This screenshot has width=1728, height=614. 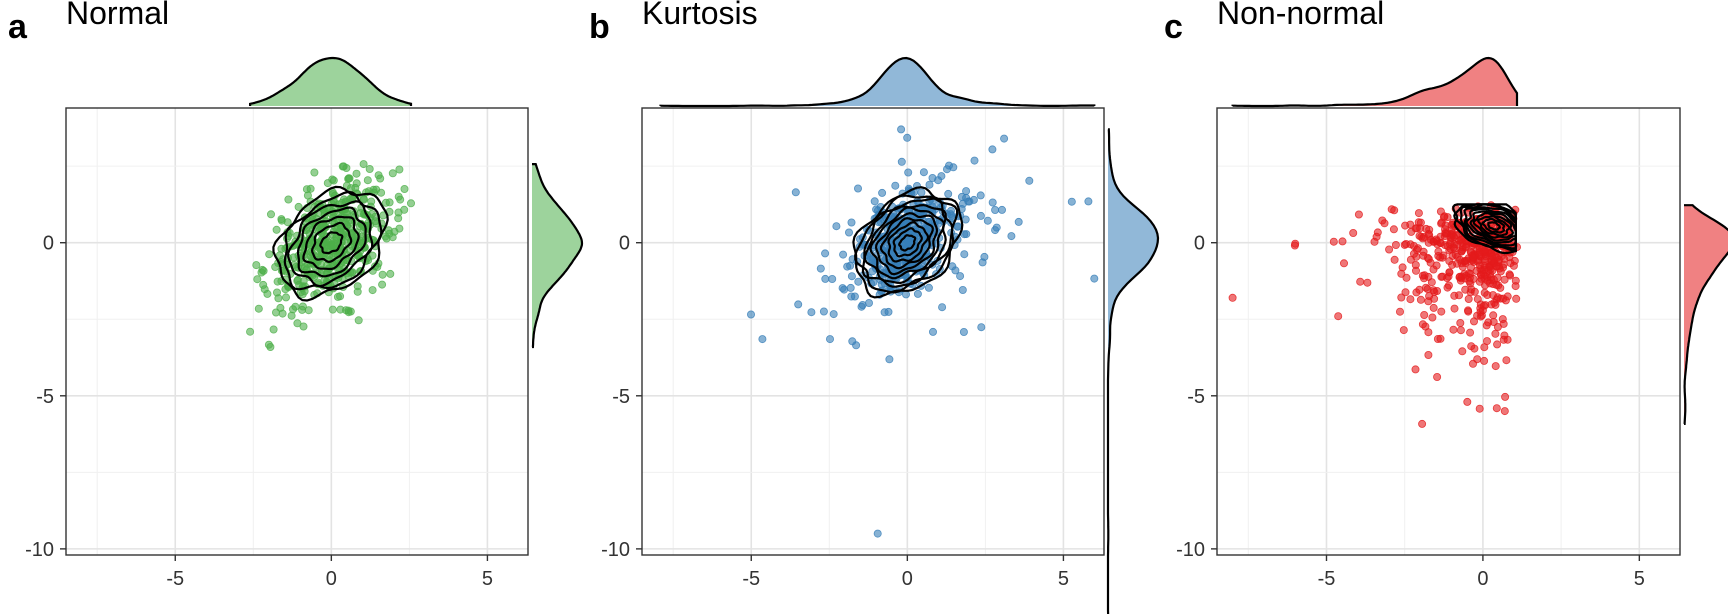 I want to click on panel-letter: a, so click(x=18, y=27).